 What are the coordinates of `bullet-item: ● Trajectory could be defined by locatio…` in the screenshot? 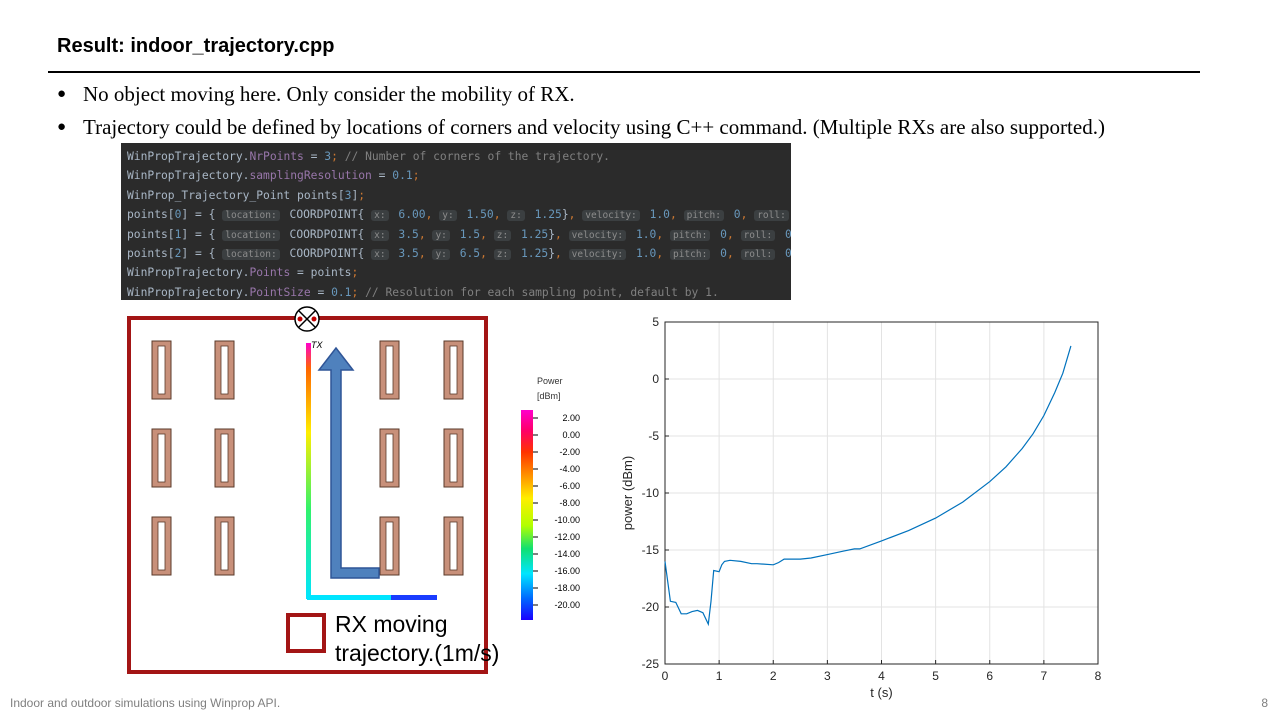 It's located at (647, 129).